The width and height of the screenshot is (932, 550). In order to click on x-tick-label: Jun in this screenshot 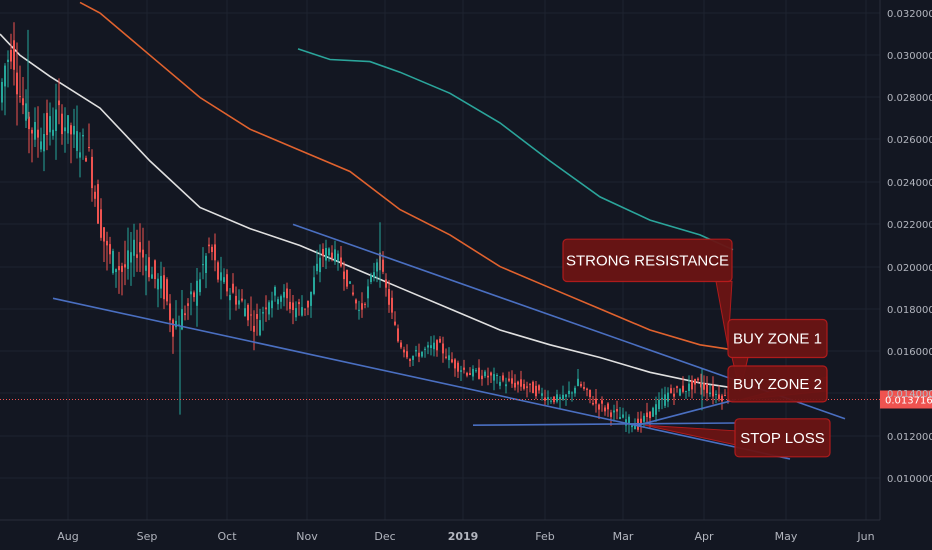, I will do `click(865, 536)`.